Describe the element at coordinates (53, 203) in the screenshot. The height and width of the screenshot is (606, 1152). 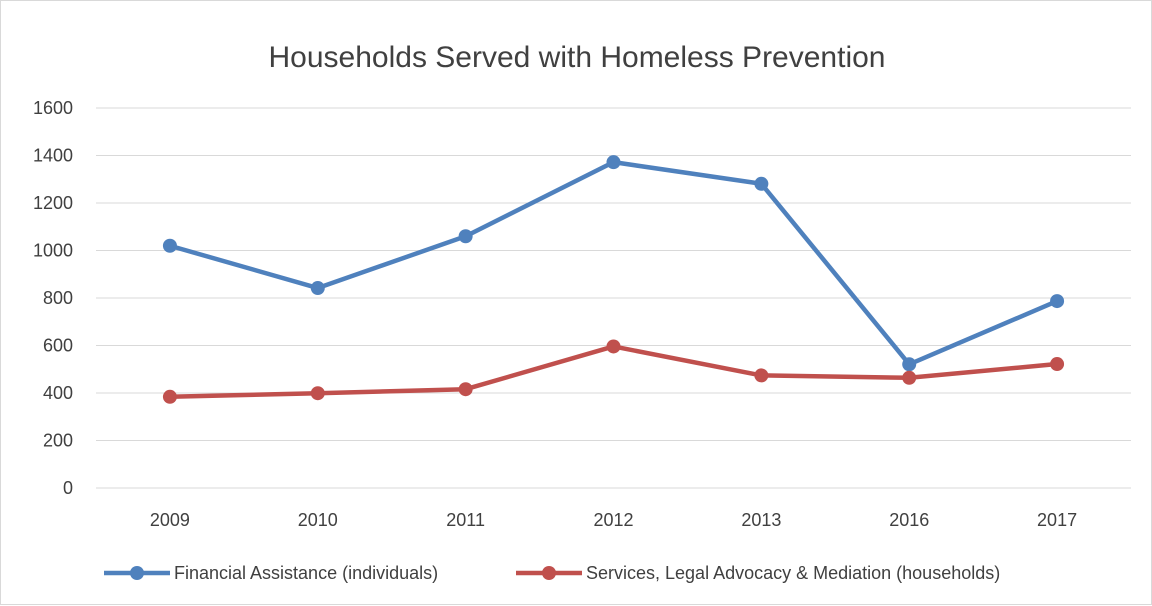
I see `y-tick-label: 1200` at that location.